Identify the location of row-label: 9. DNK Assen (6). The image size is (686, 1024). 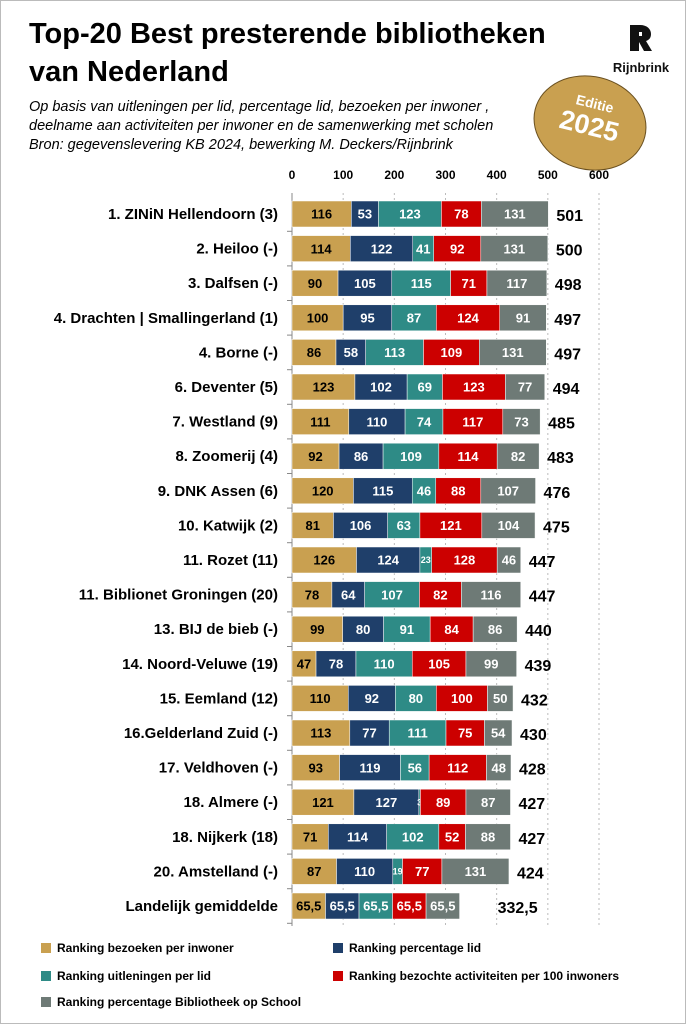
(218, 491).